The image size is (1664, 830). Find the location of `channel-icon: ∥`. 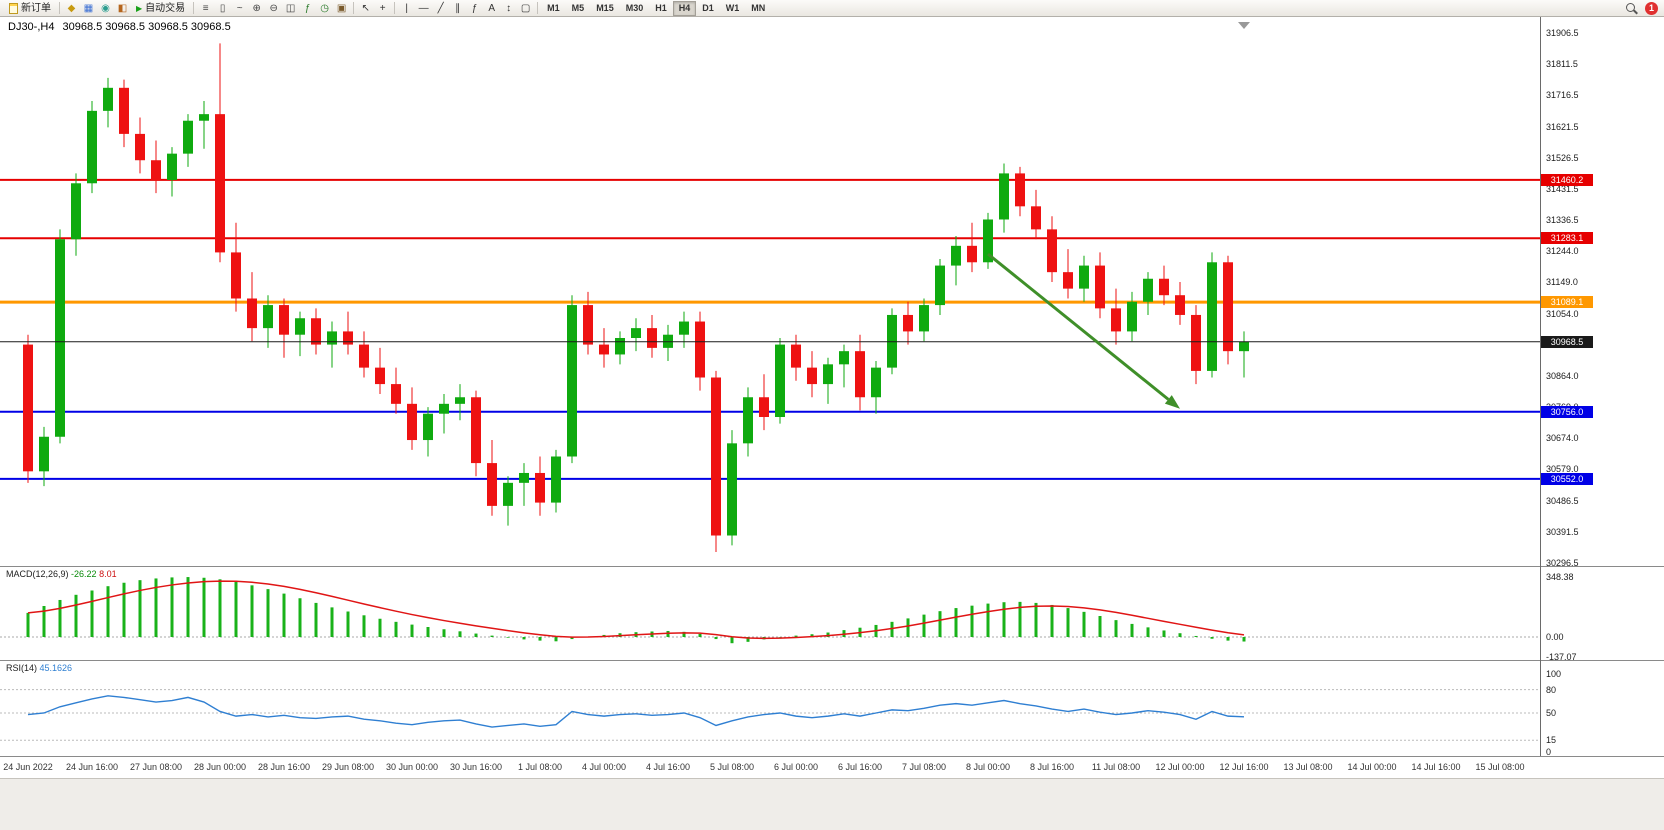

channel-icon: ∥ is located at coordinates (457, 8).